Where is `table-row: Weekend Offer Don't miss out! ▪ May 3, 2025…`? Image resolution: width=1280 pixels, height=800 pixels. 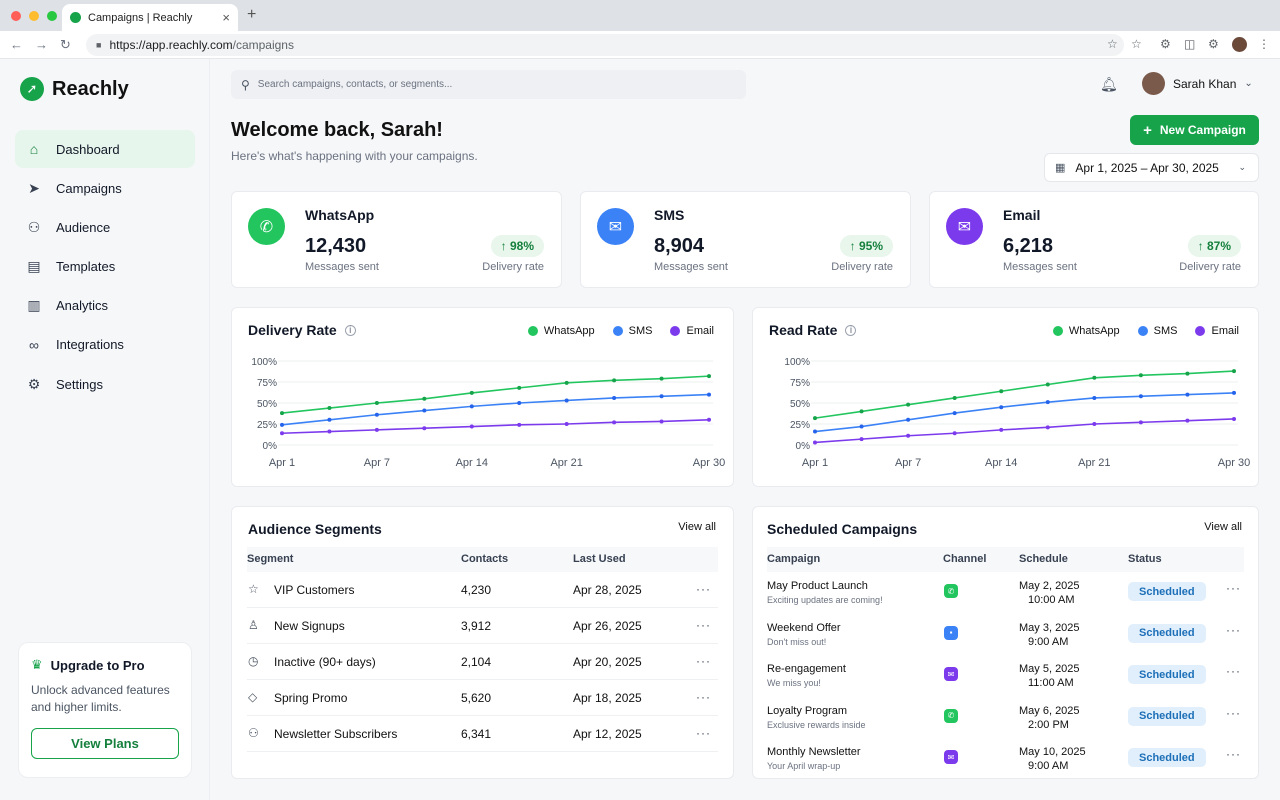
table-row: Weekend Offer Don't miss out! ▪ May 3, 2025… is located at coordinates (1005, 640).